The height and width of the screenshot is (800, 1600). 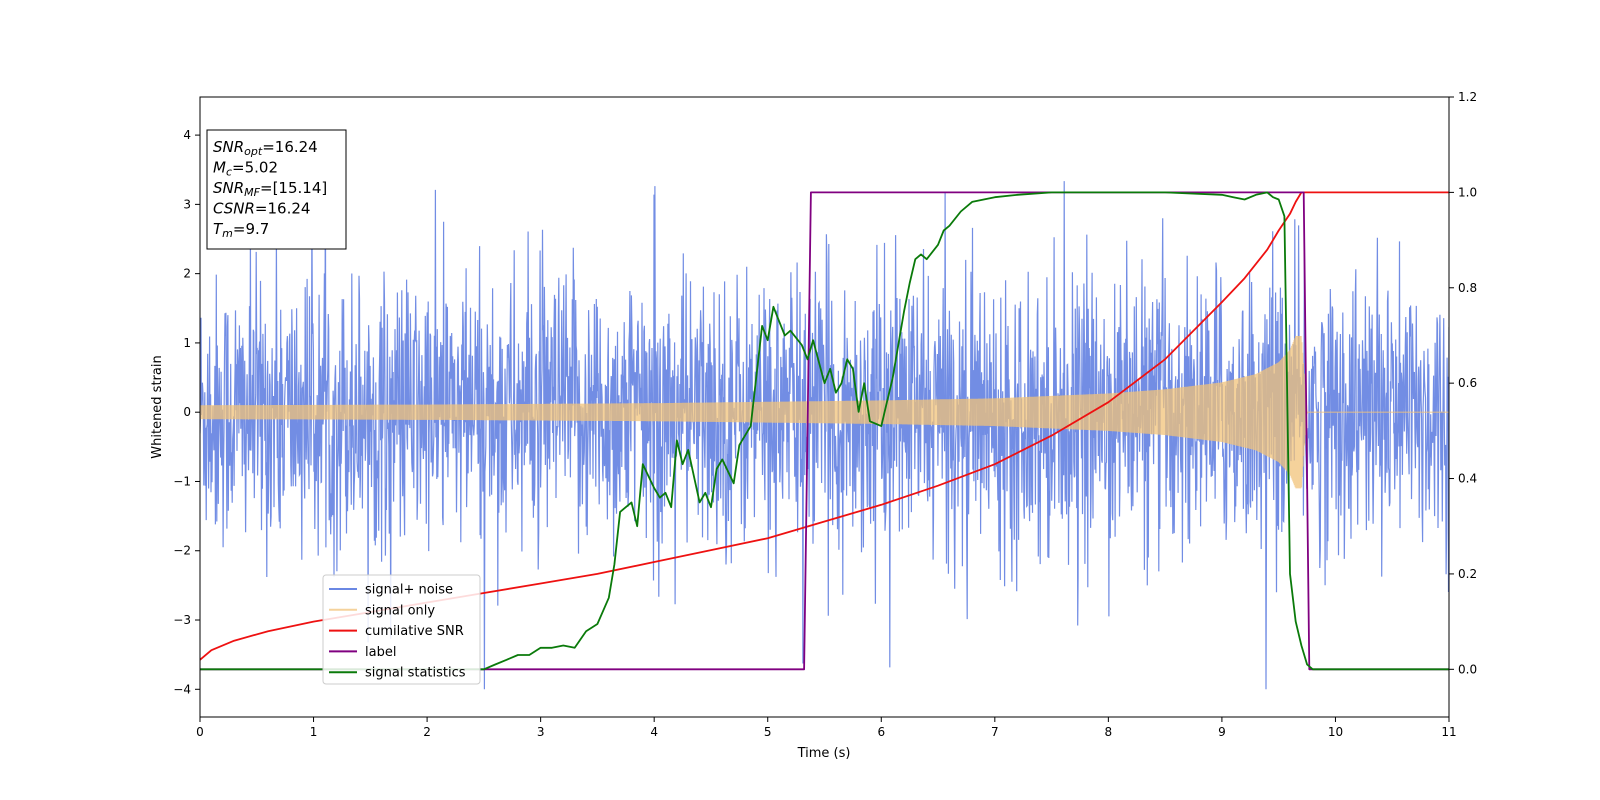 I want to click on x-tick-label: 6, so click(x=881, y=732).